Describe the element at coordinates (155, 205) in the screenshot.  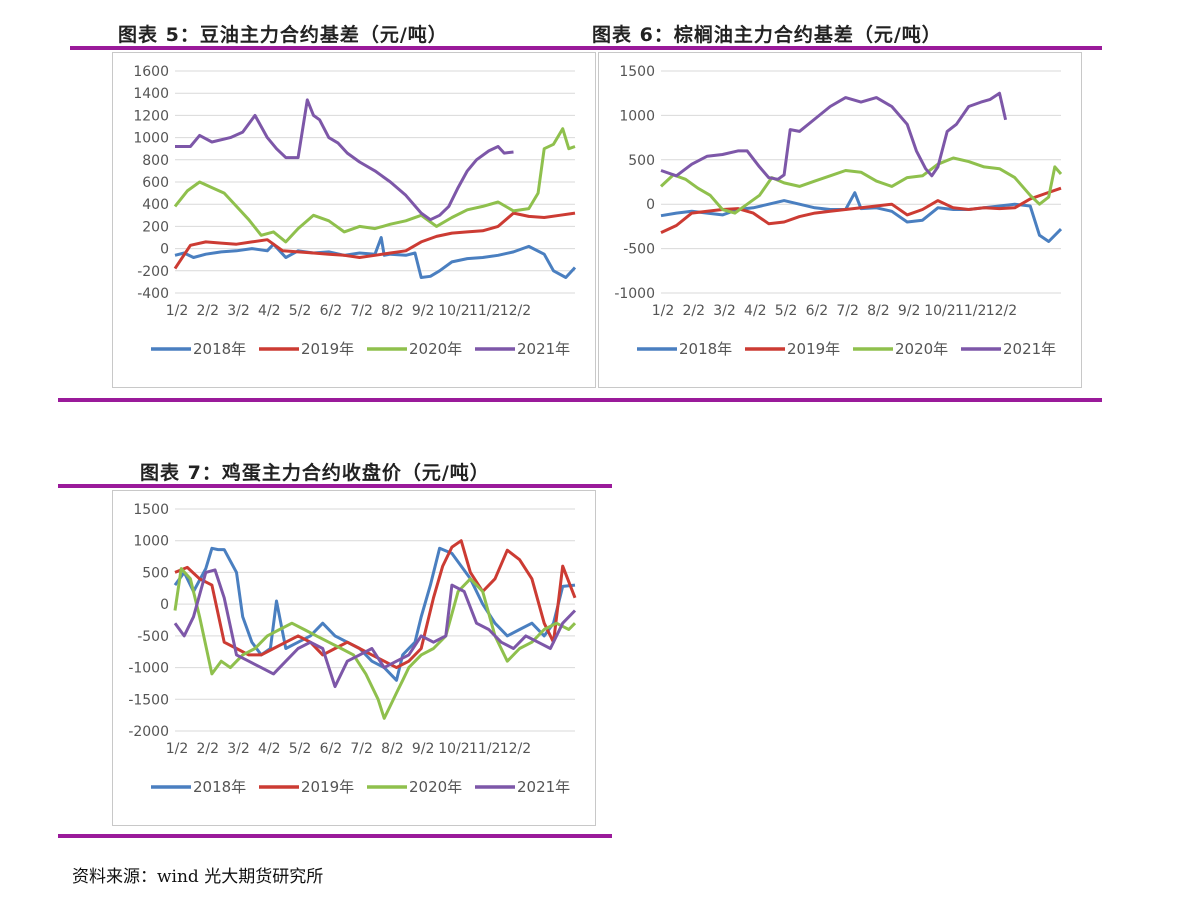
I see `y-tick-label: 400` at that location.